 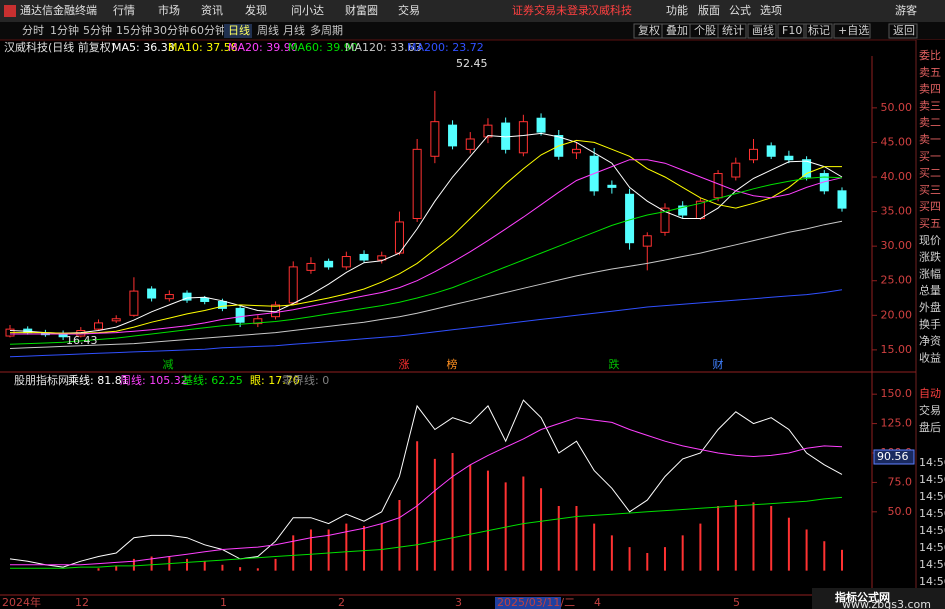 I want to click on menu-item: 市场, so click(x=169, y=10).